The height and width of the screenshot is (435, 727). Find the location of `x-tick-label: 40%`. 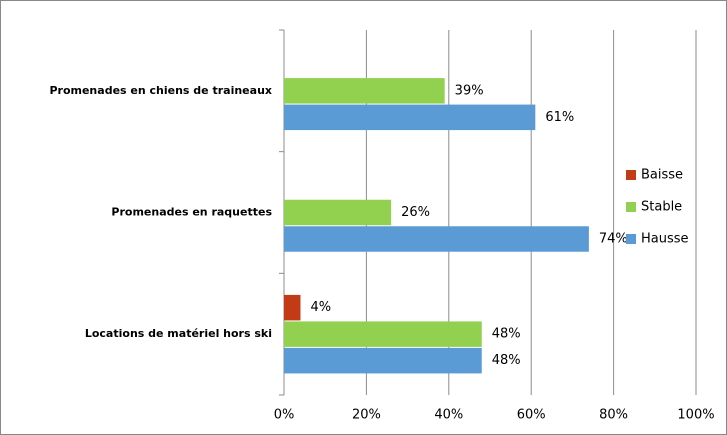

x-tick-label: 40% is located at coordinates (448, 415).